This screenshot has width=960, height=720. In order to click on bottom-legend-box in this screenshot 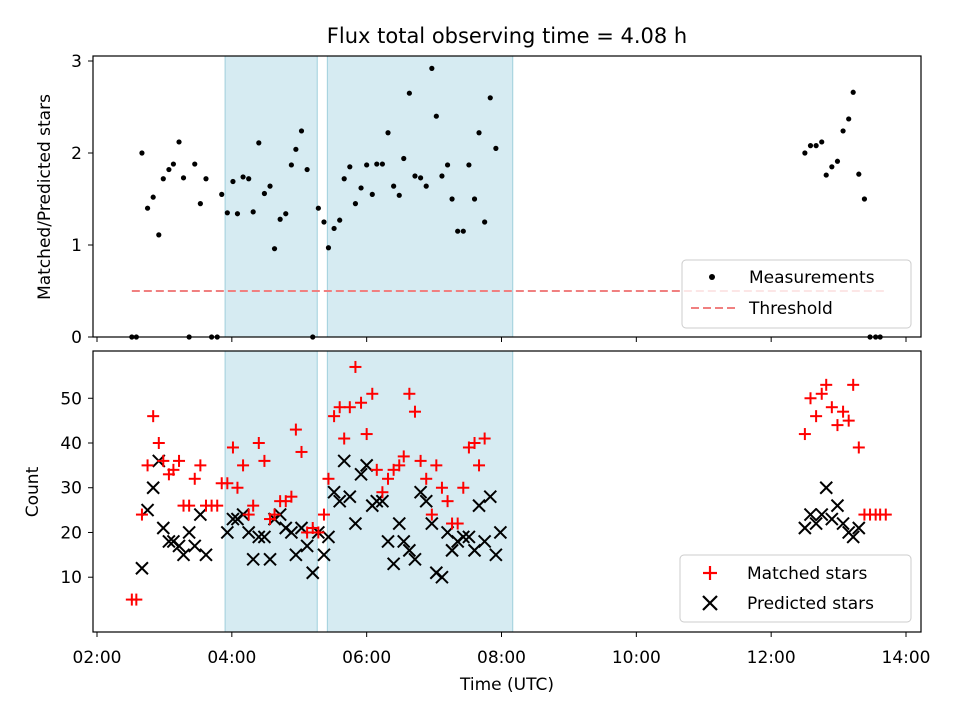, I will do `click(795, 588)`.